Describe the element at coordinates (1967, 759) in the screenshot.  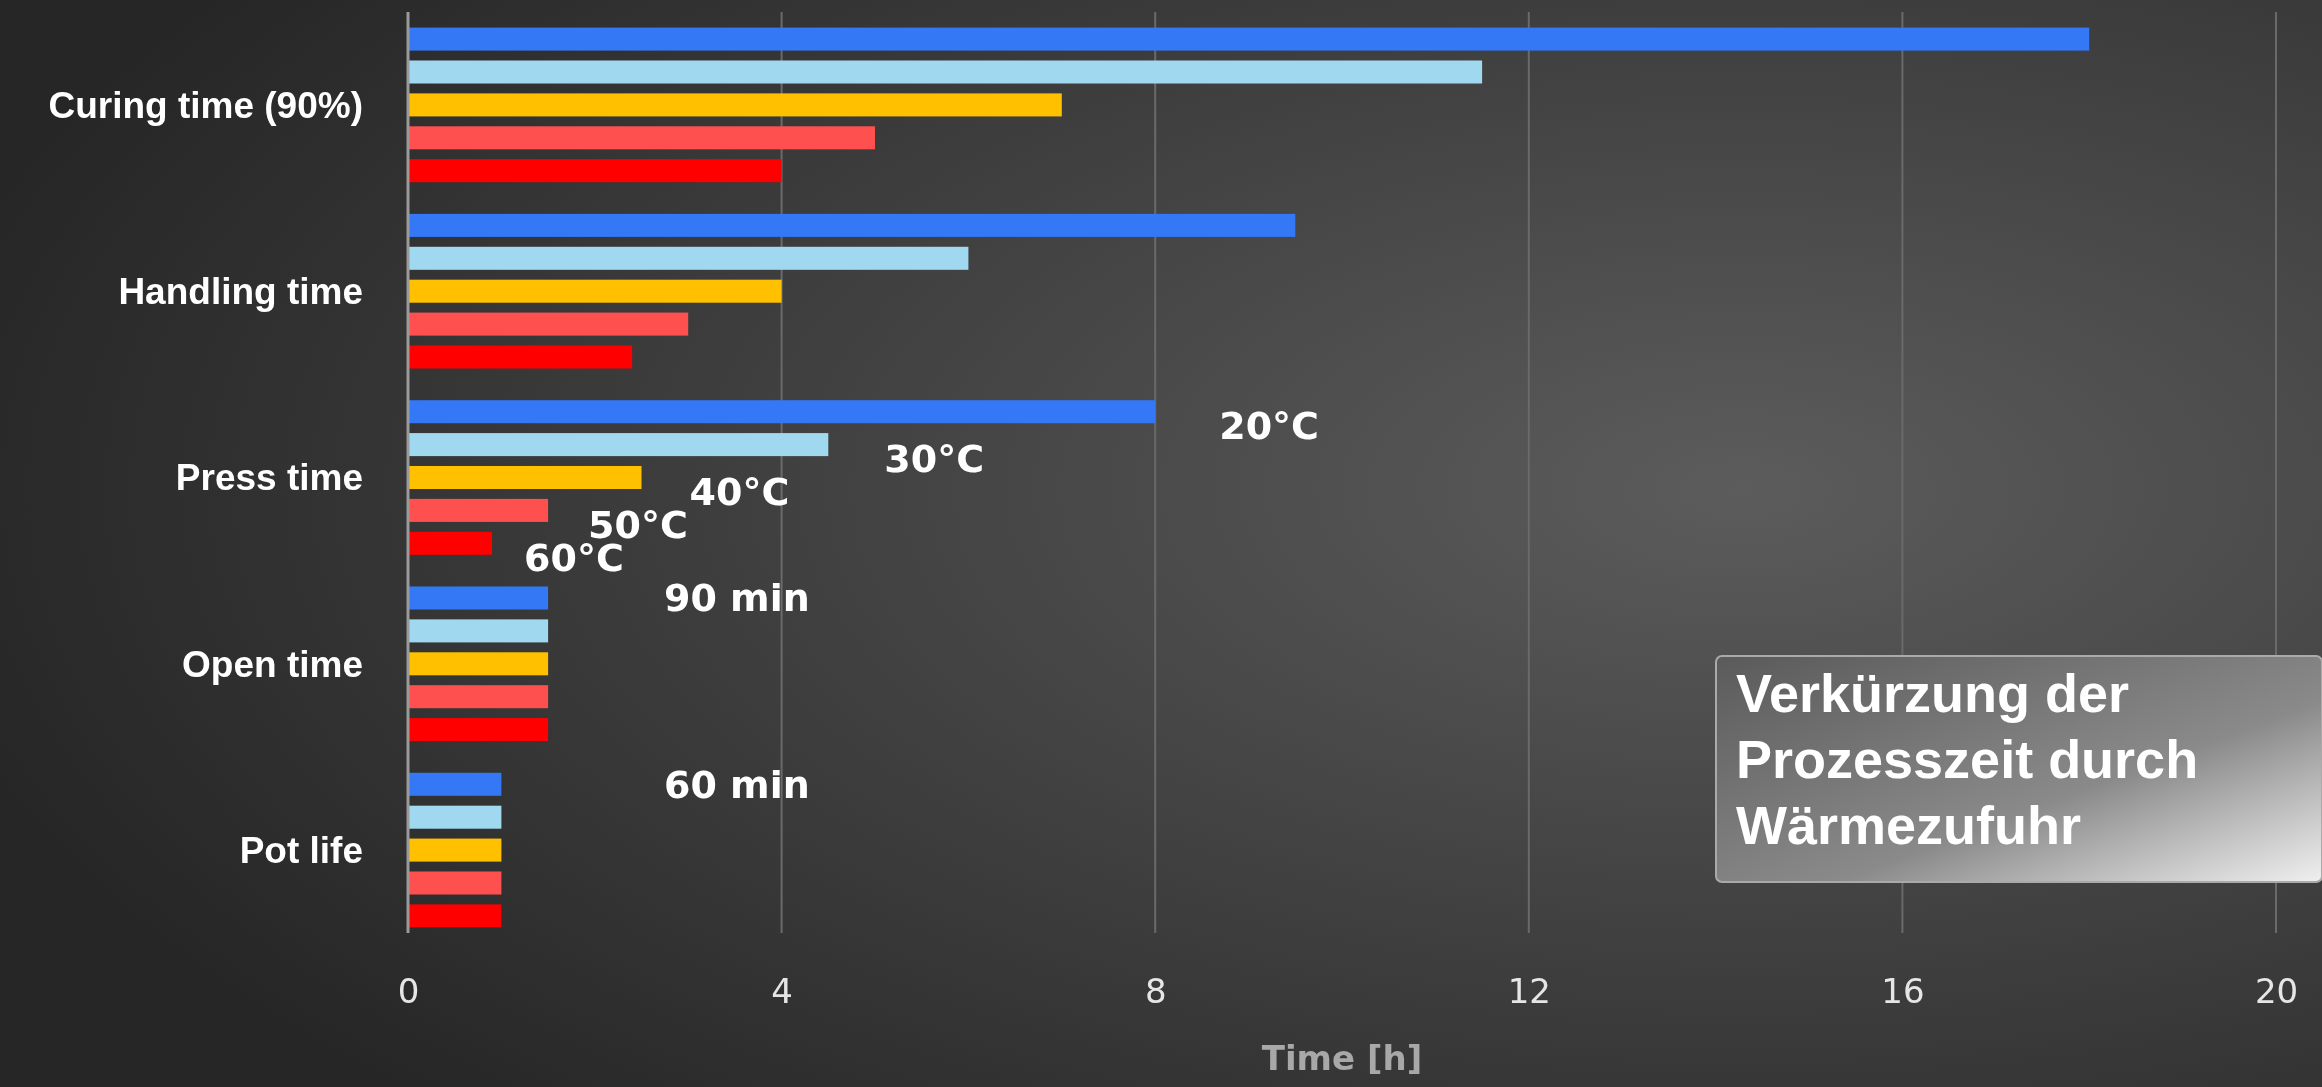
I see `annotation: Verkürzung der Prozesszeit durch Wärmezufuhr` at that location.